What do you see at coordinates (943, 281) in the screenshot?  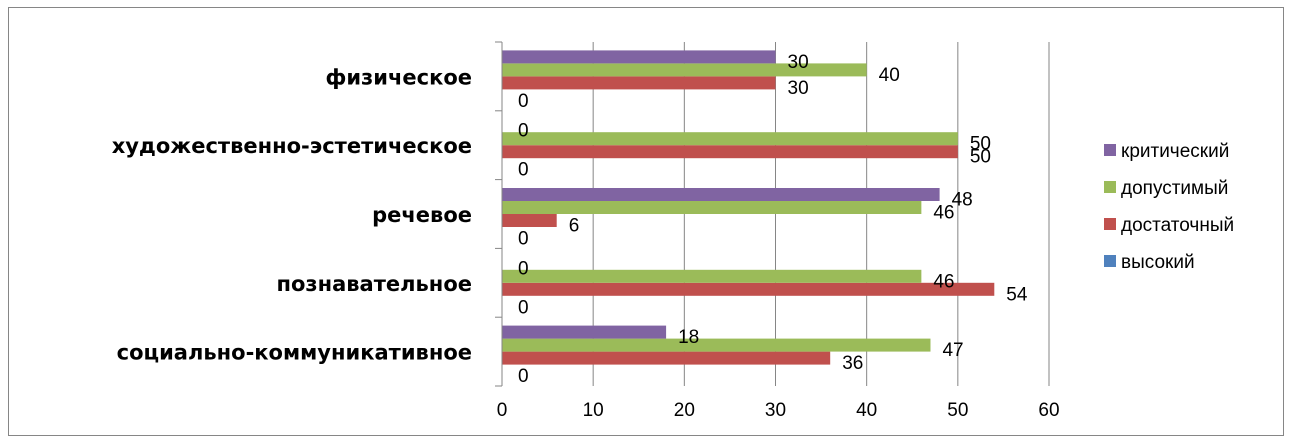 I see `data-label-допустимый-1: 46` at bounding box center [943, 281].